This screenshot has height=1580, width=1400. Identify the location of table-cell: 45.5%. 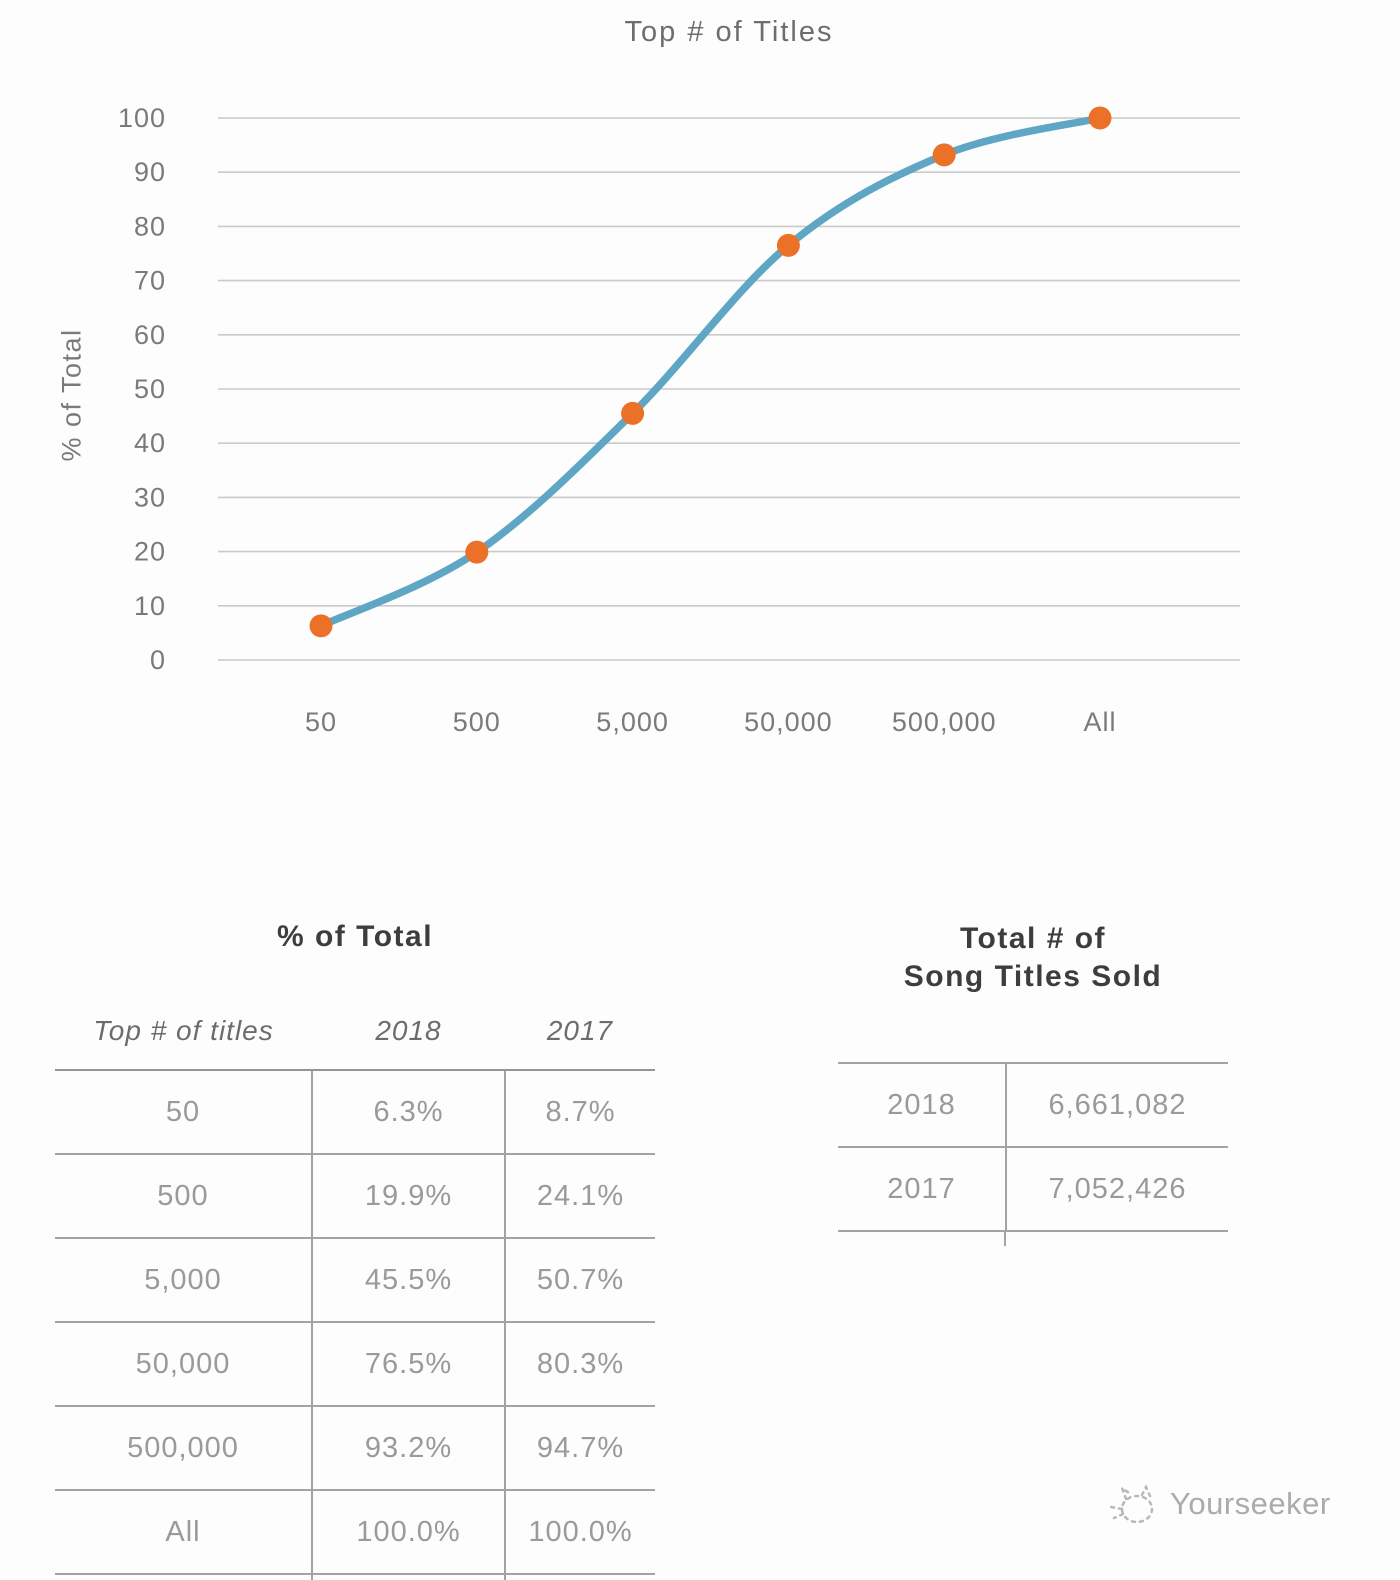
(408, 1280).